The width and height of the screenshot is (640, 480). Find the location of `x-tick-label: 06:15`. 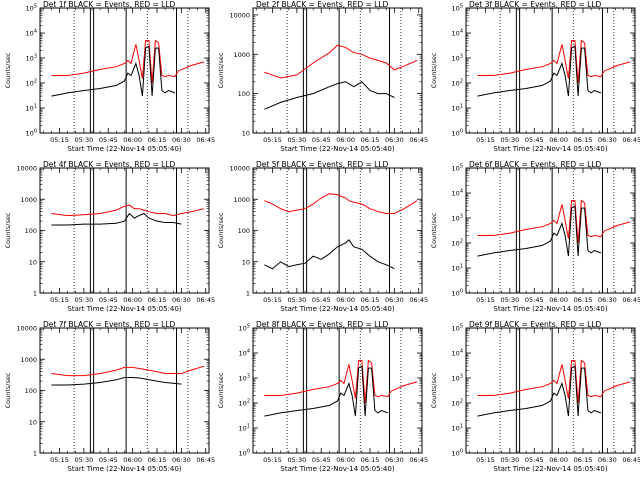

x-tick-label: 06:15 is located at coordinates (370, 460).